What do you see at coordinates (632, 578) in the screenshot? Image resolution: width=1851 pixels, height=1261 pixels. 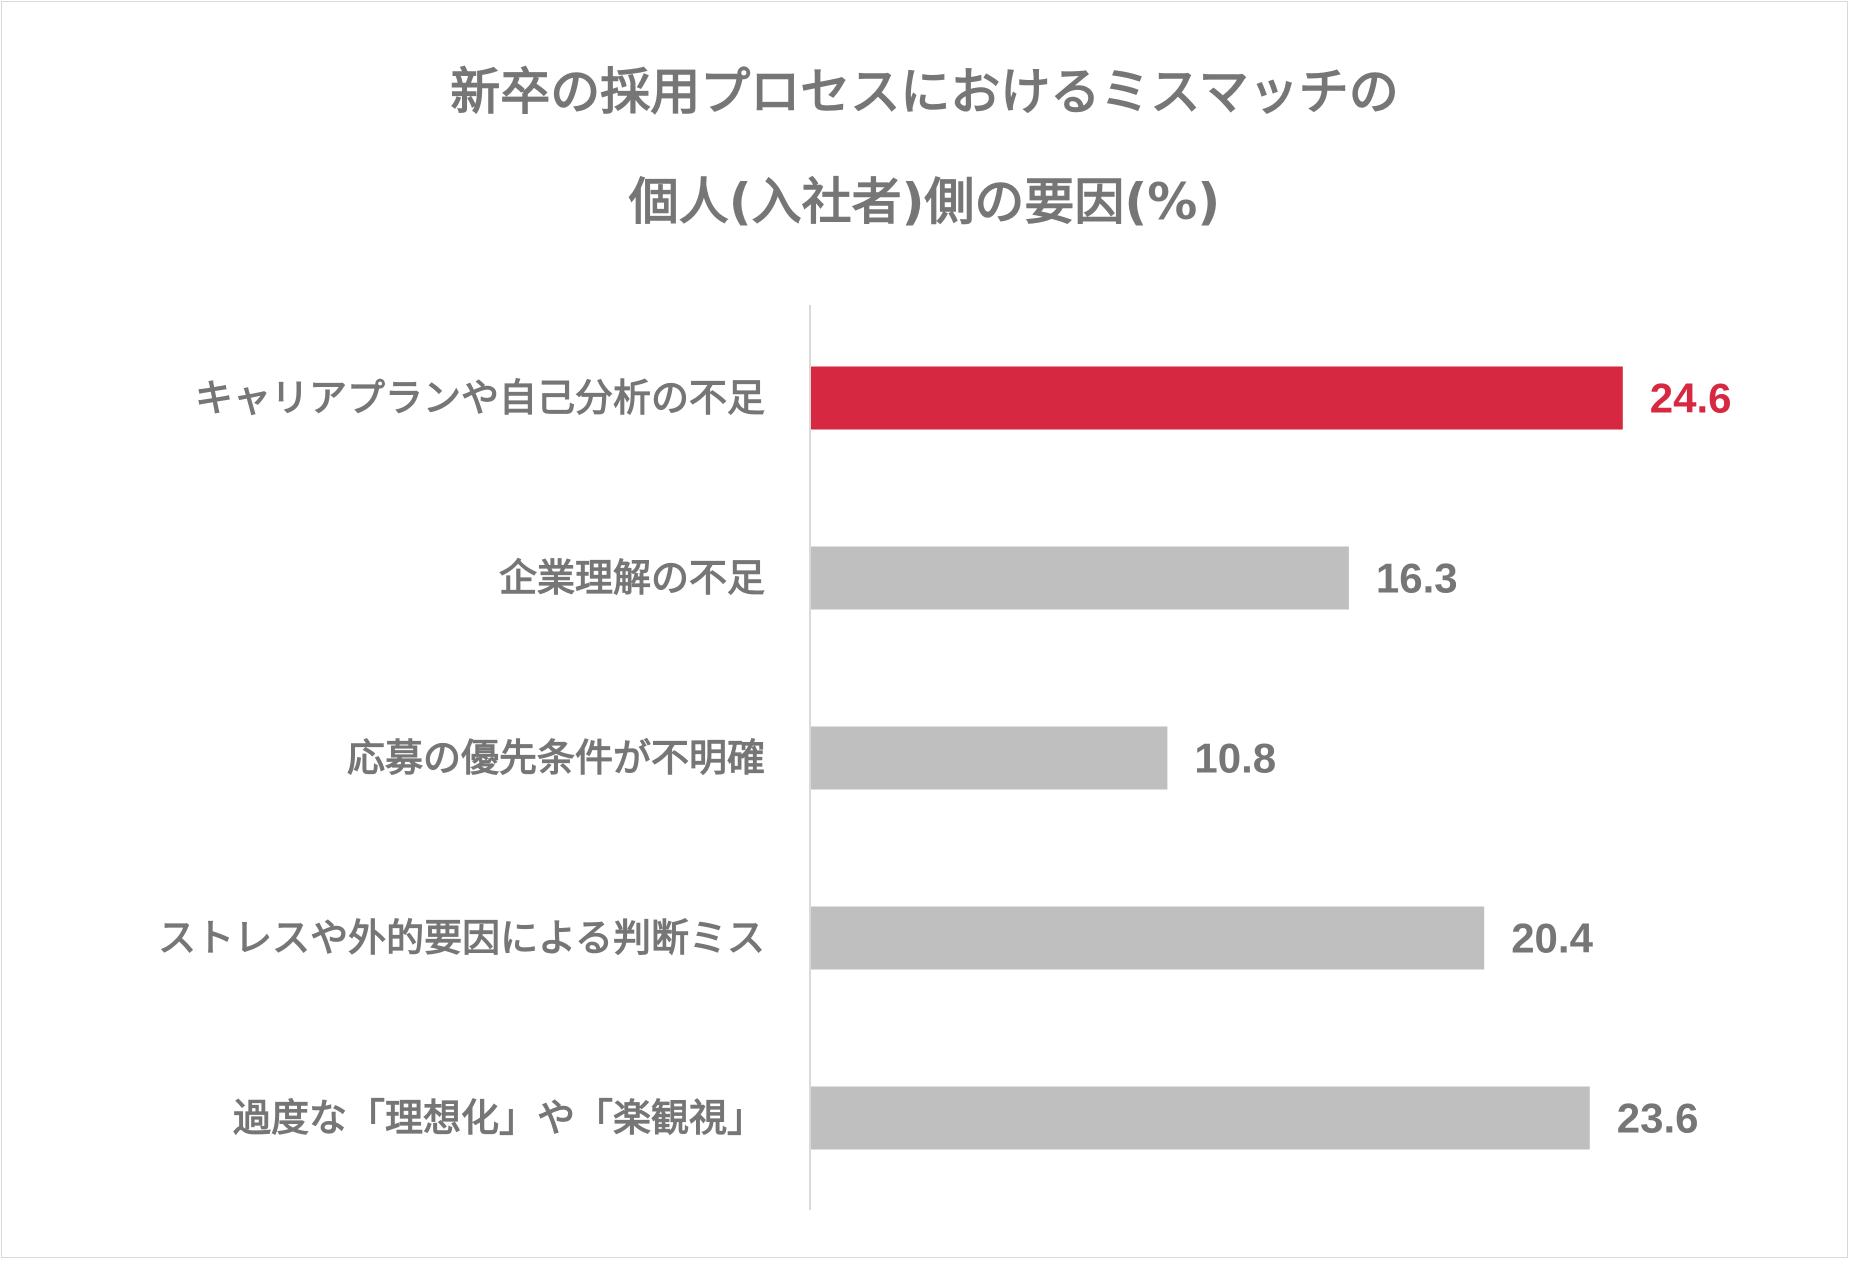 I see `category-label-2: 企業理解の不足` at bounding box center [632, 578].